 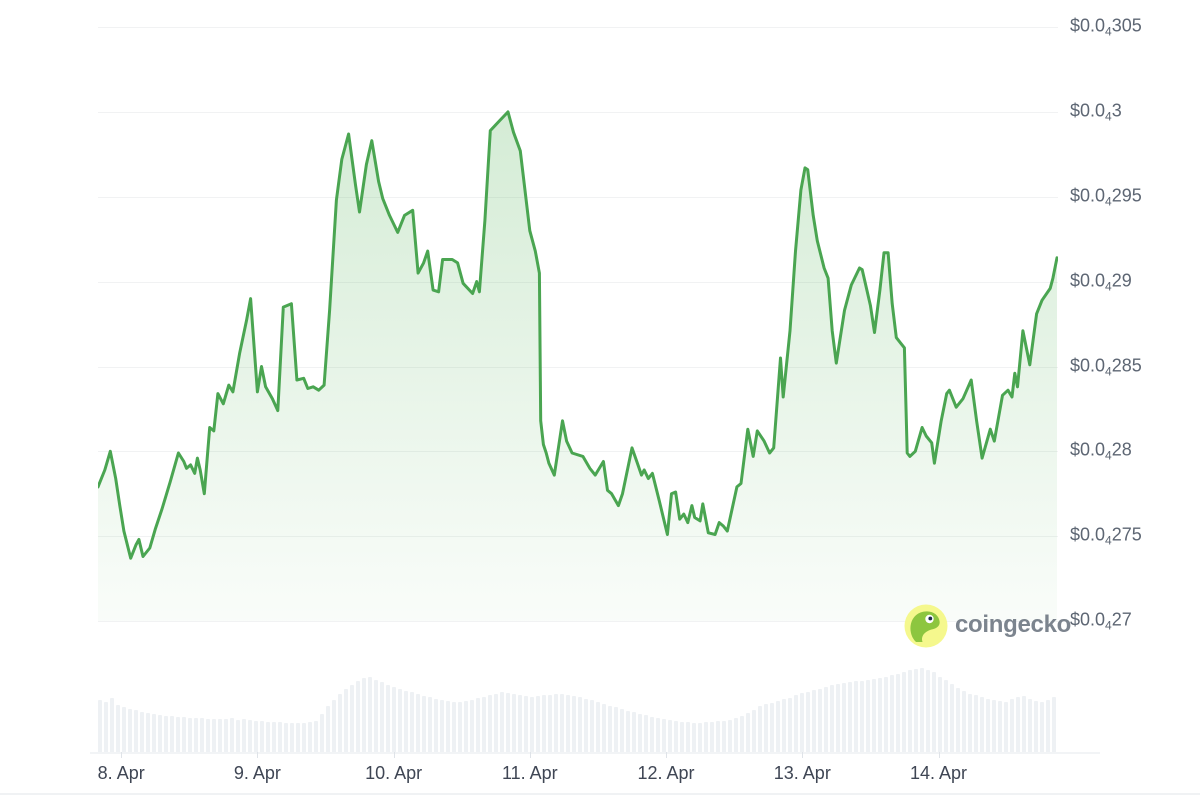 I want to click on y-axis-label: $0.0428, so click(x=1101, y=451).